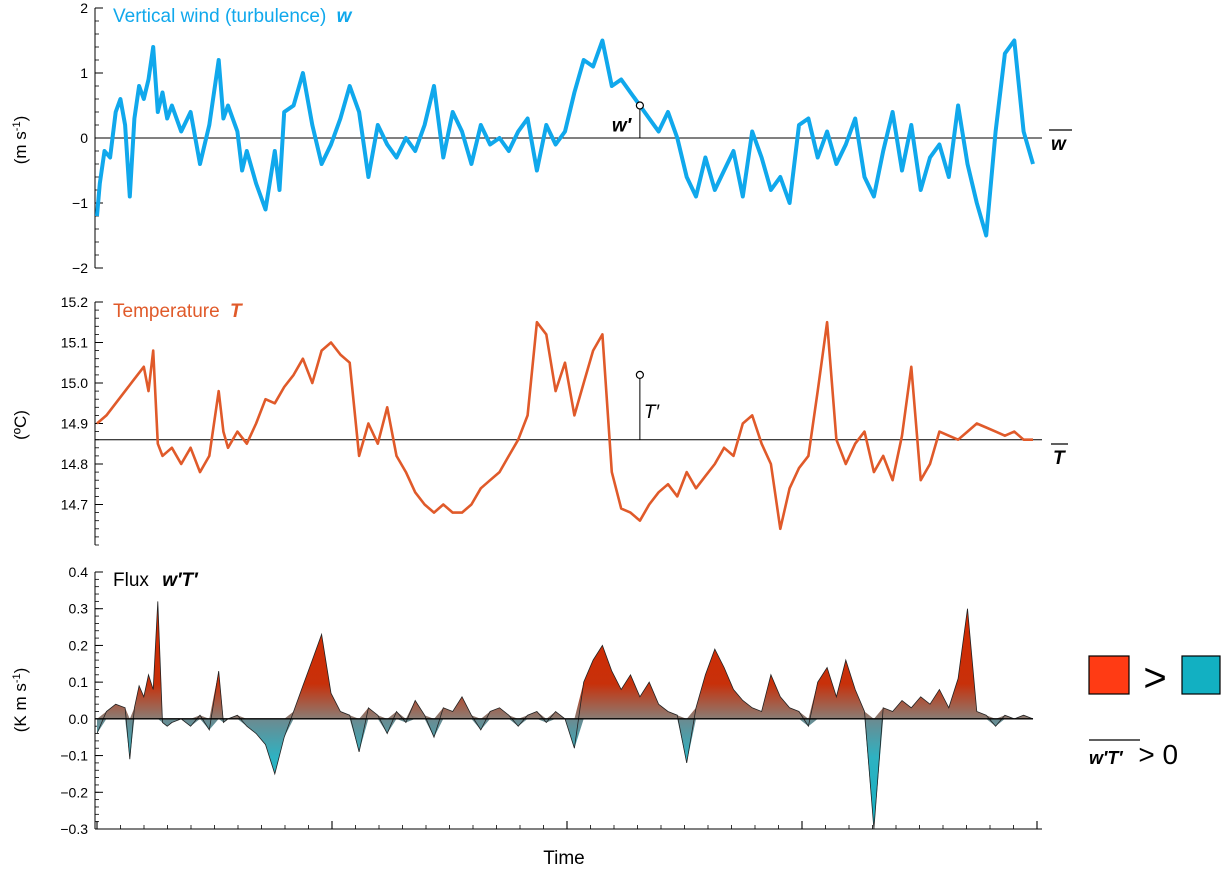  Describe the element at coordinates (74, 424) in the screenshot. I see `temperature-y-tick-label: 14.9` at that location.